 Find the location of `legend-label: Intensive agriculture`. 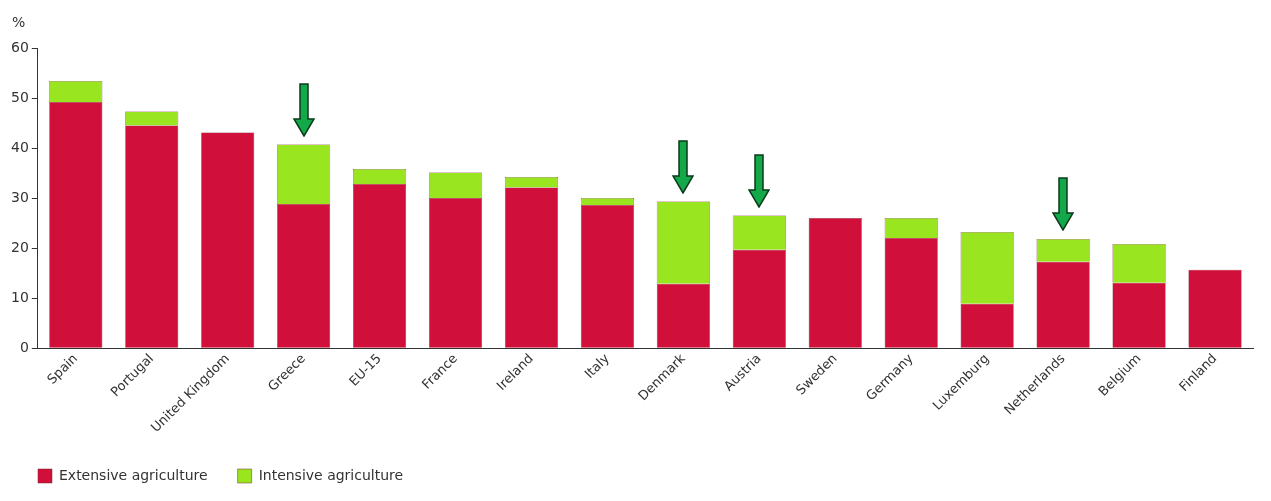

legend-label: Intensive agriculture is located at coordinates (331, 474).